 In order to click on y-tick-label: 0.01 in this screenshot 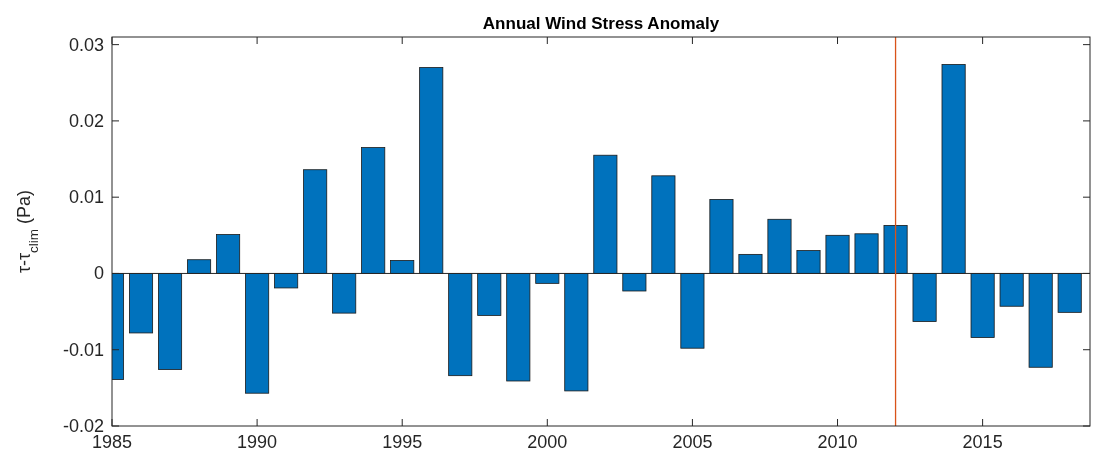, I will do `click(86, 197)`.